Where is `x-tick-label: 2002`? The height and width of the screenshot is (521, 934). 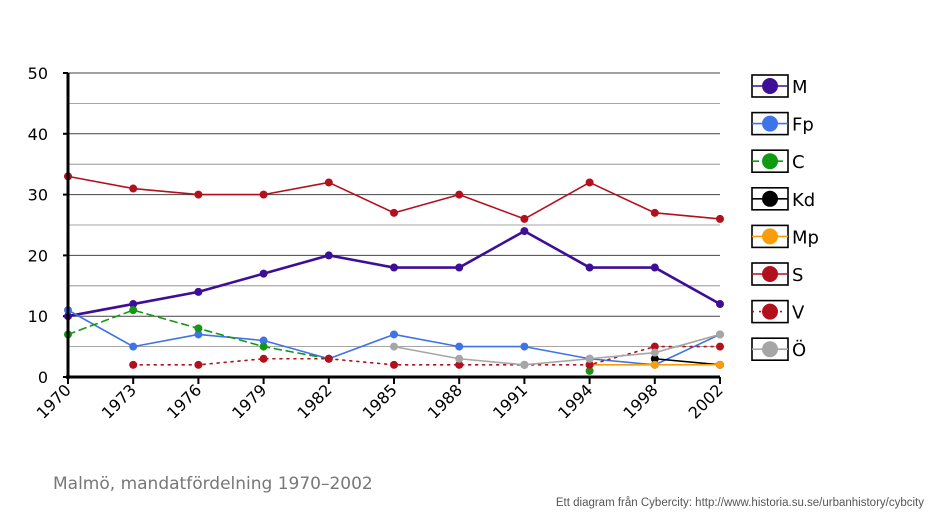
x-tick-label: 2002 is located at coordinates (706, 401).